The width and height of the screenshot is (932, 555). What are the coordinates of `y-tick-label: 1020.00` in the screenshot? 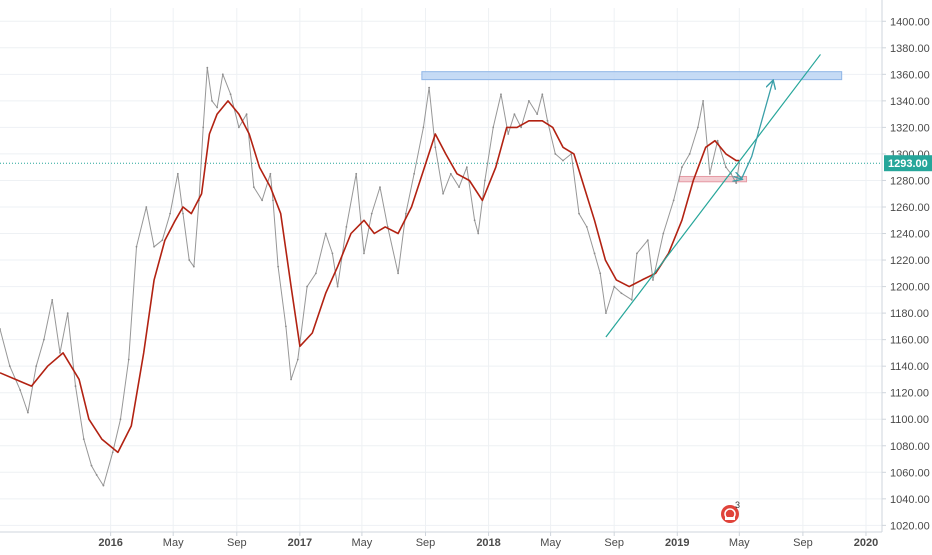 It's located at (910, 526).